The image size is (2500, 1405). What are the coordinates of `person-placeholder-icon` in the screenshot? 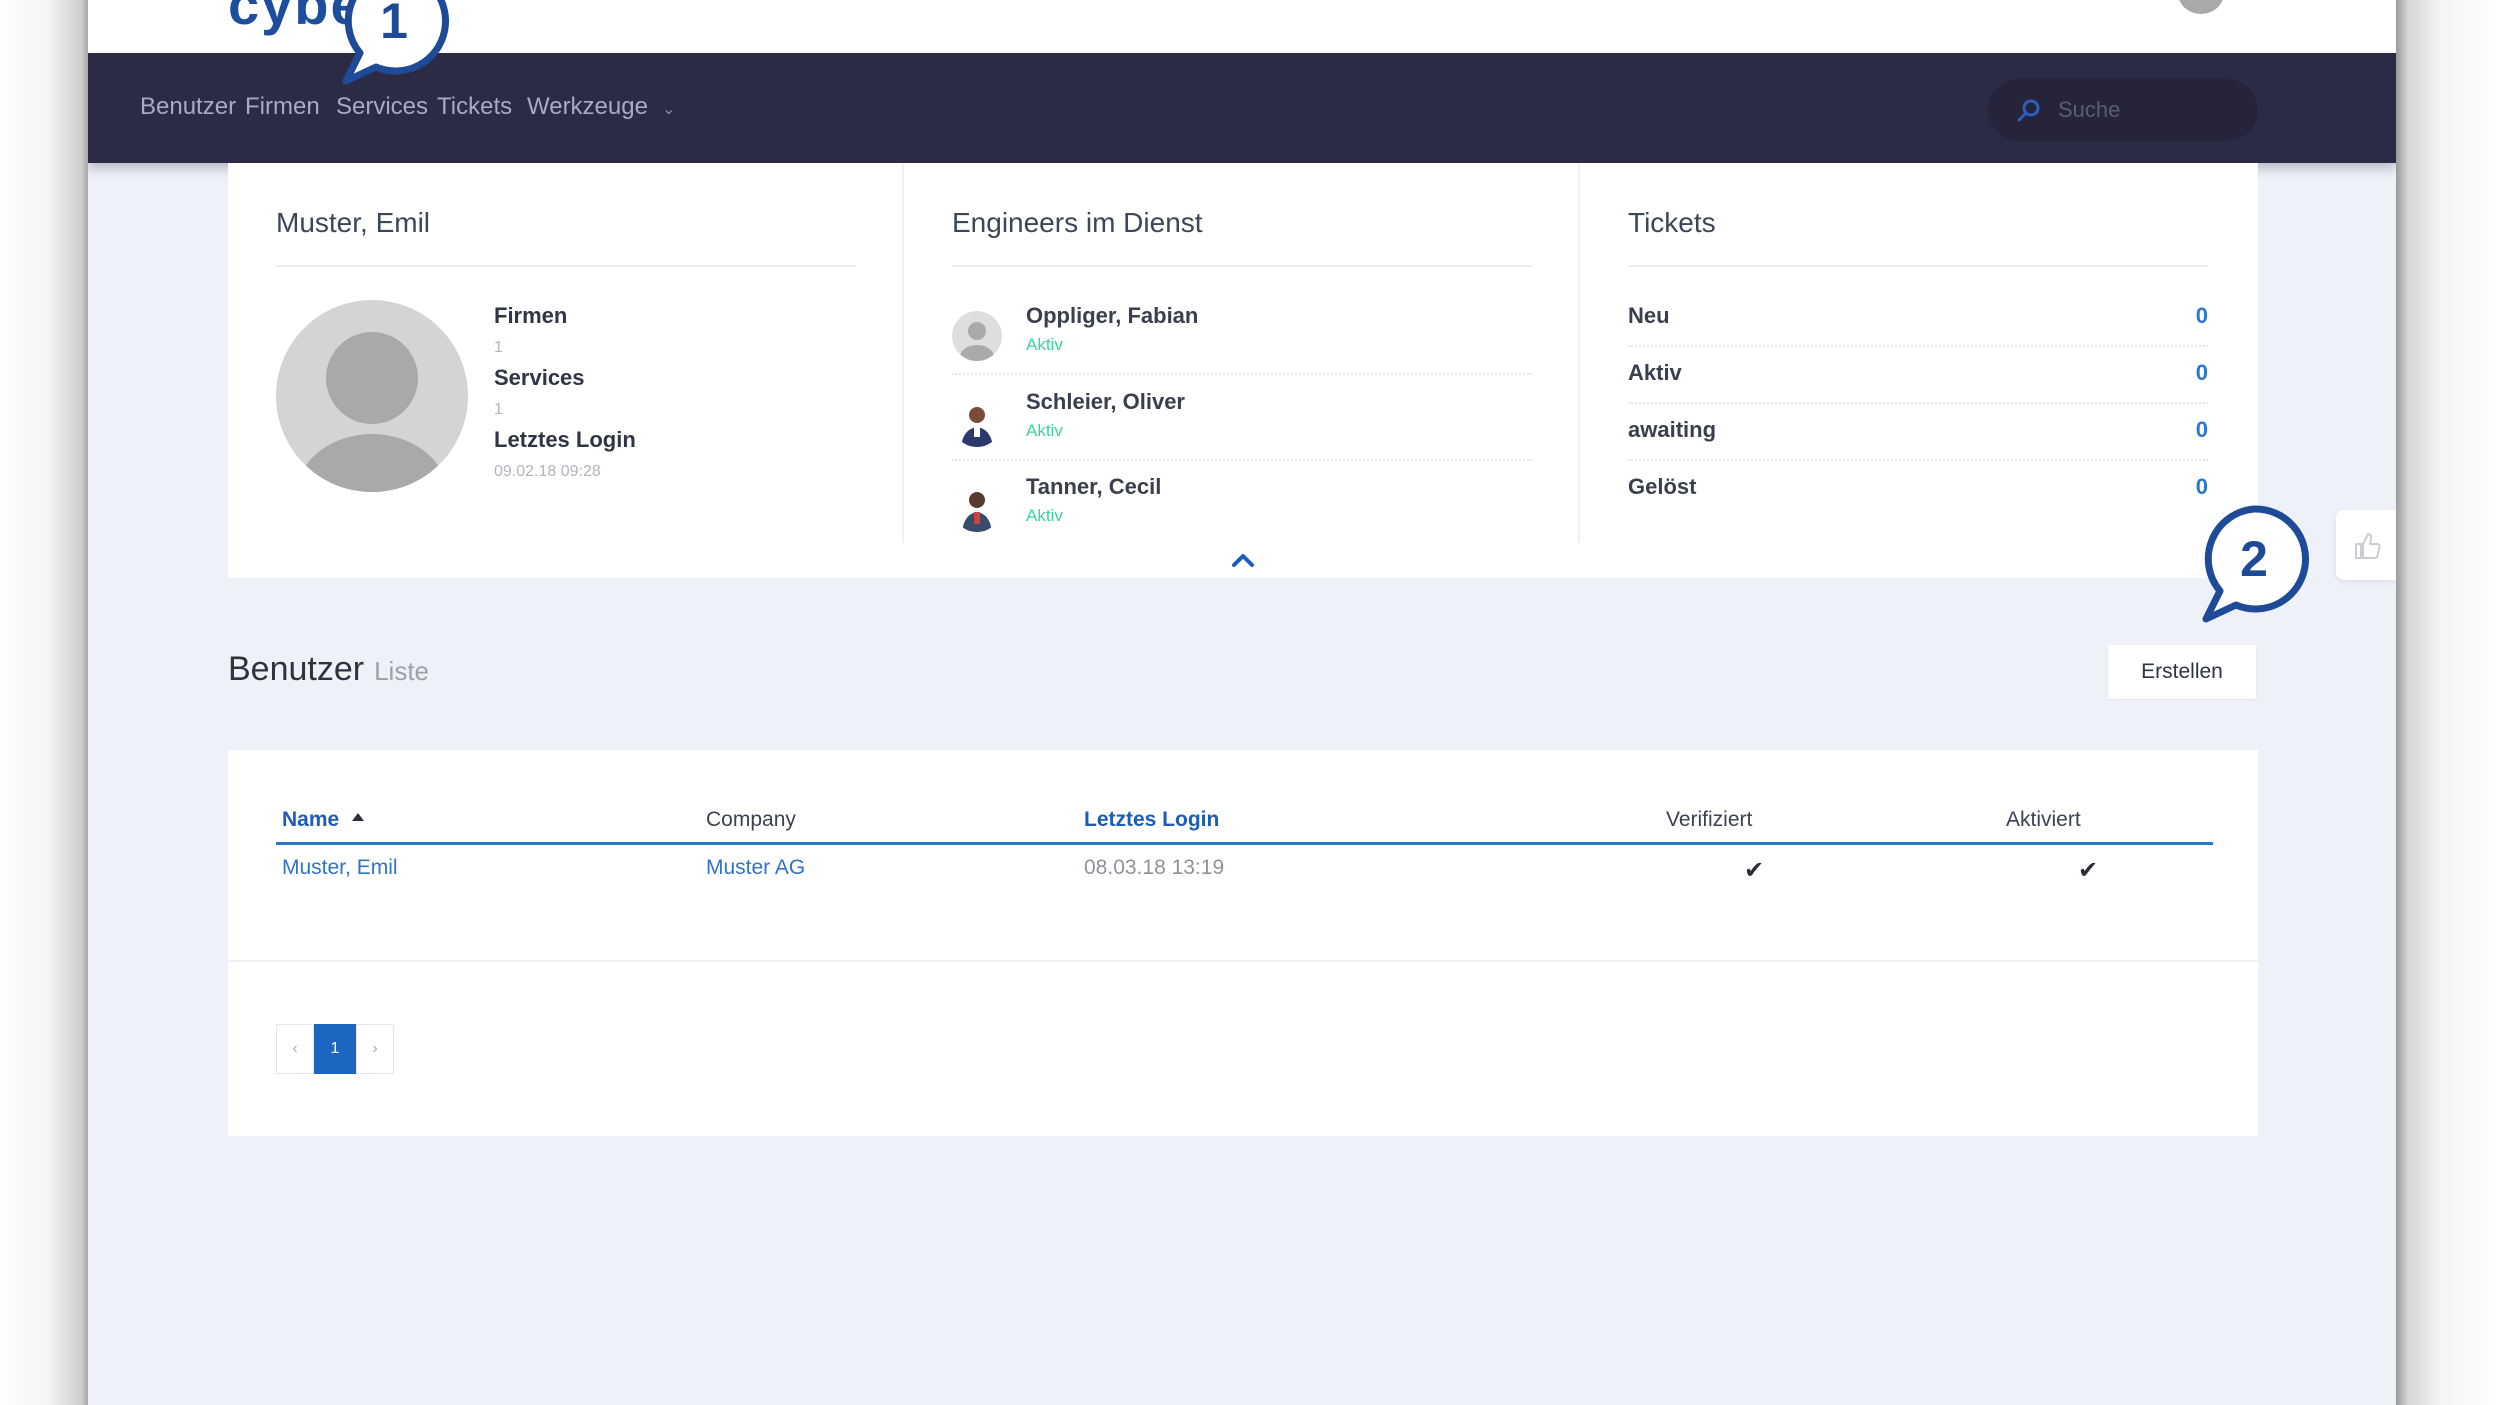 It's located at (372, 412).